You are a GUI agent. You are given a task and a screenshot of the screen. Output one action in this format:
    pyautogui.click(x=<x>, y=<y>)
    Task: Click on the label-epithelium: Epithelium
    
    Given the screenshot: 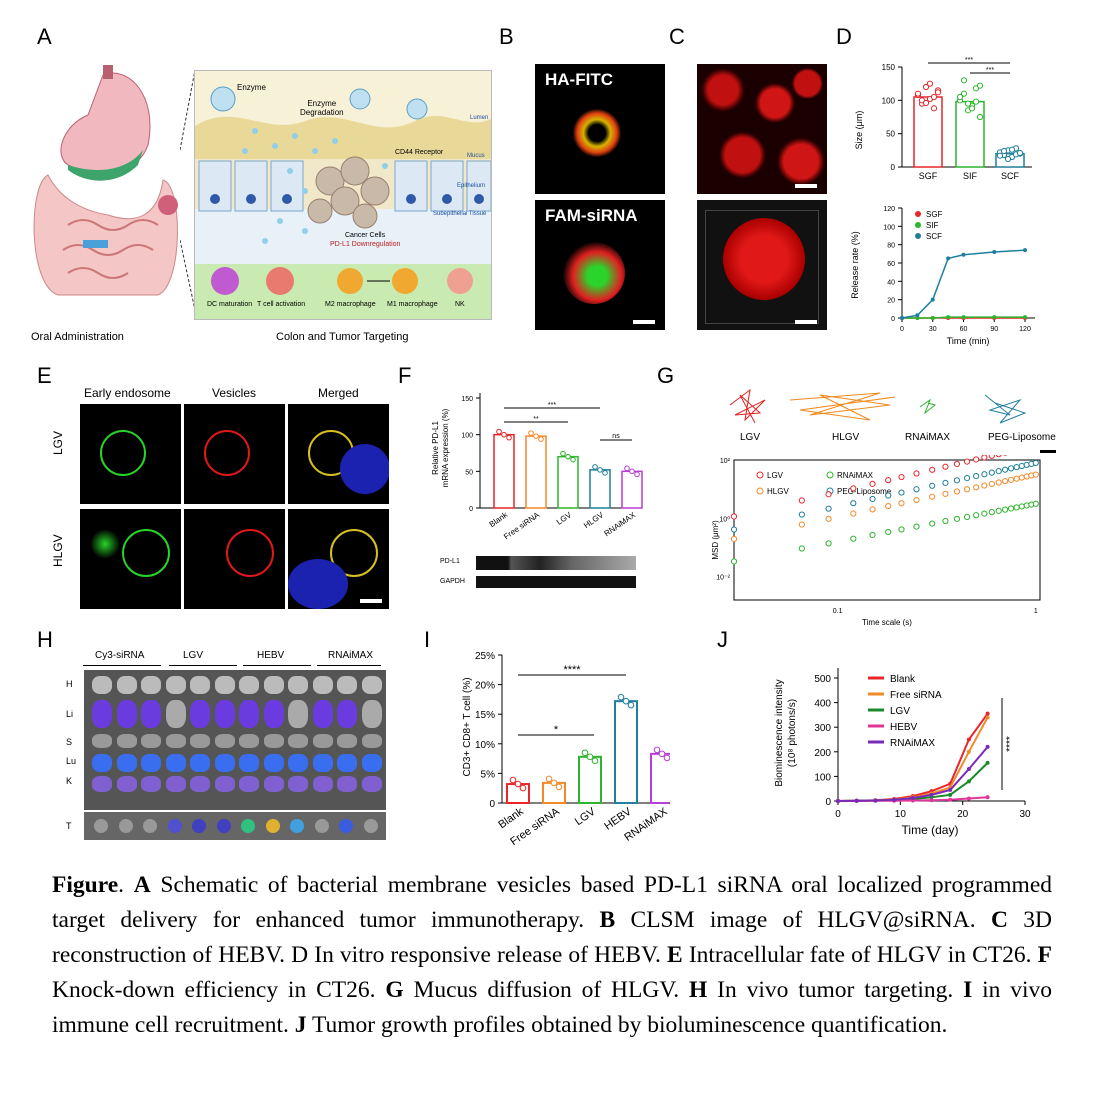 What is the action you would take?
    pyautogui.click(x=471, y=186)
    